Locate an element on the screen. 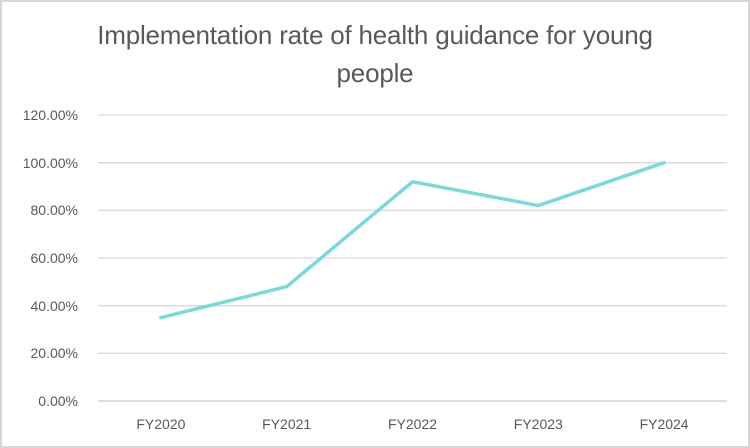 This screenshot has height=448, width=750. y-axis-tick-label: 40.00% is located at coordinates (54, 305).